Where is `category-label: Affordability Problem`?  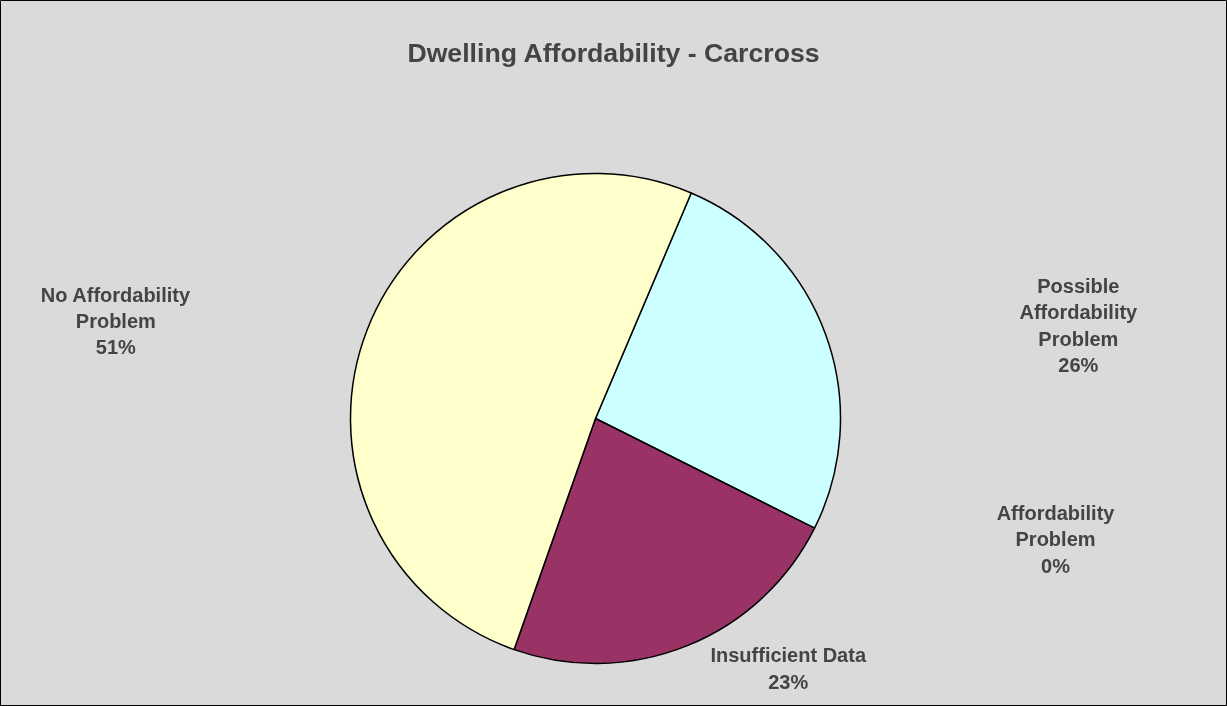 category-label: Affordability Problem is located at coordinates (1055, 526).